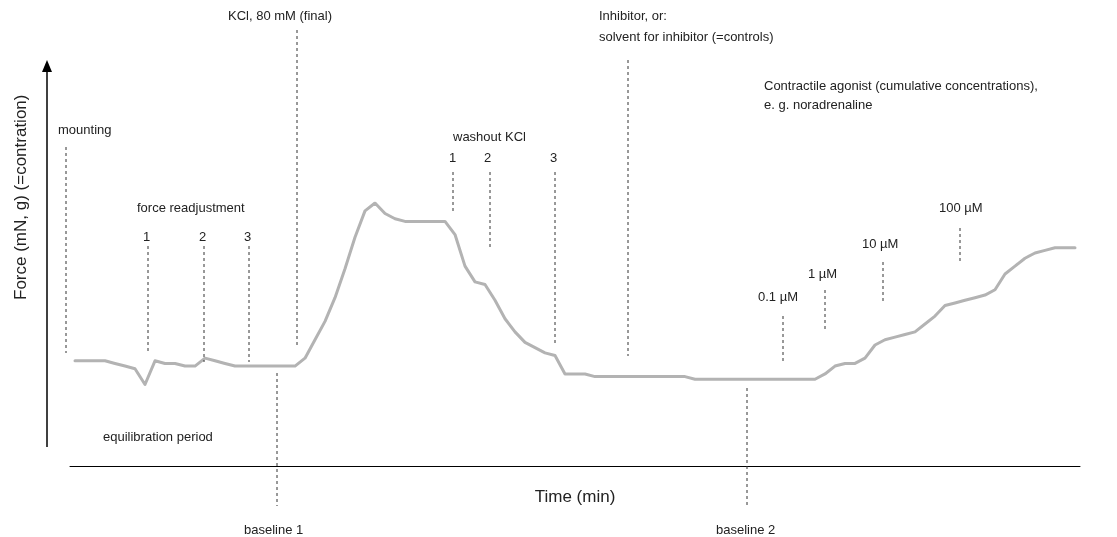 The width and height of the screenshot is (1117, 537). Describe the element at coordinates (248, 236) in the screenshot. I see `annotation: 3` at that location.